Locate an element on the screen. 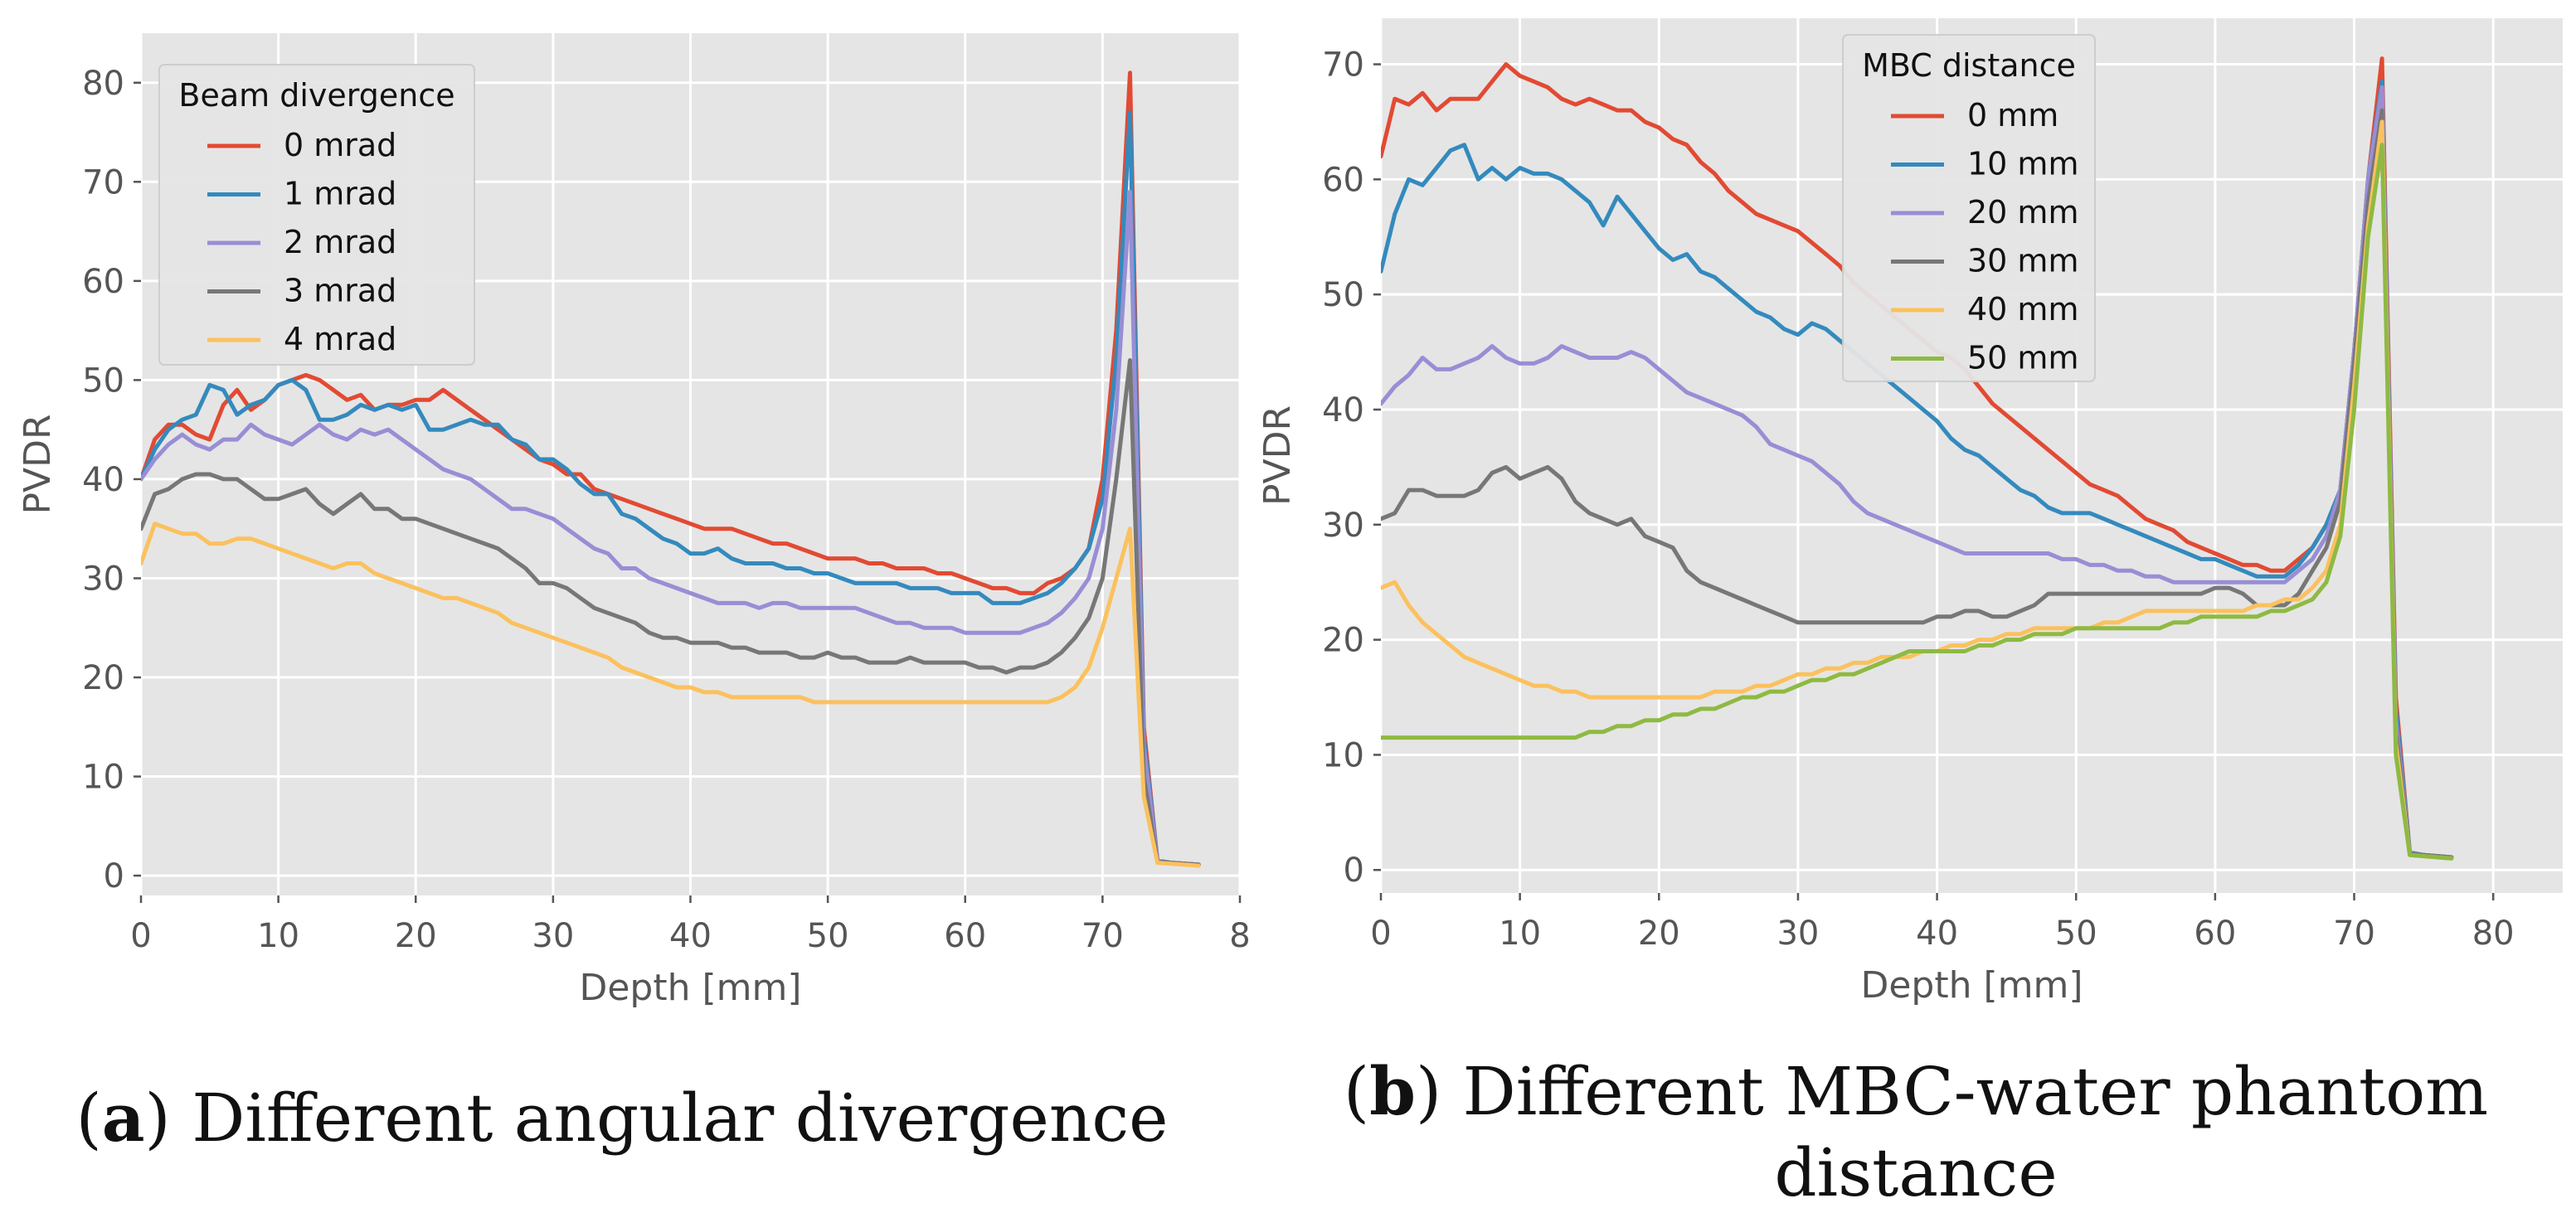 The image size is (2576, 1213). y-tick-label: 80 is located at coordinates (103, 84).